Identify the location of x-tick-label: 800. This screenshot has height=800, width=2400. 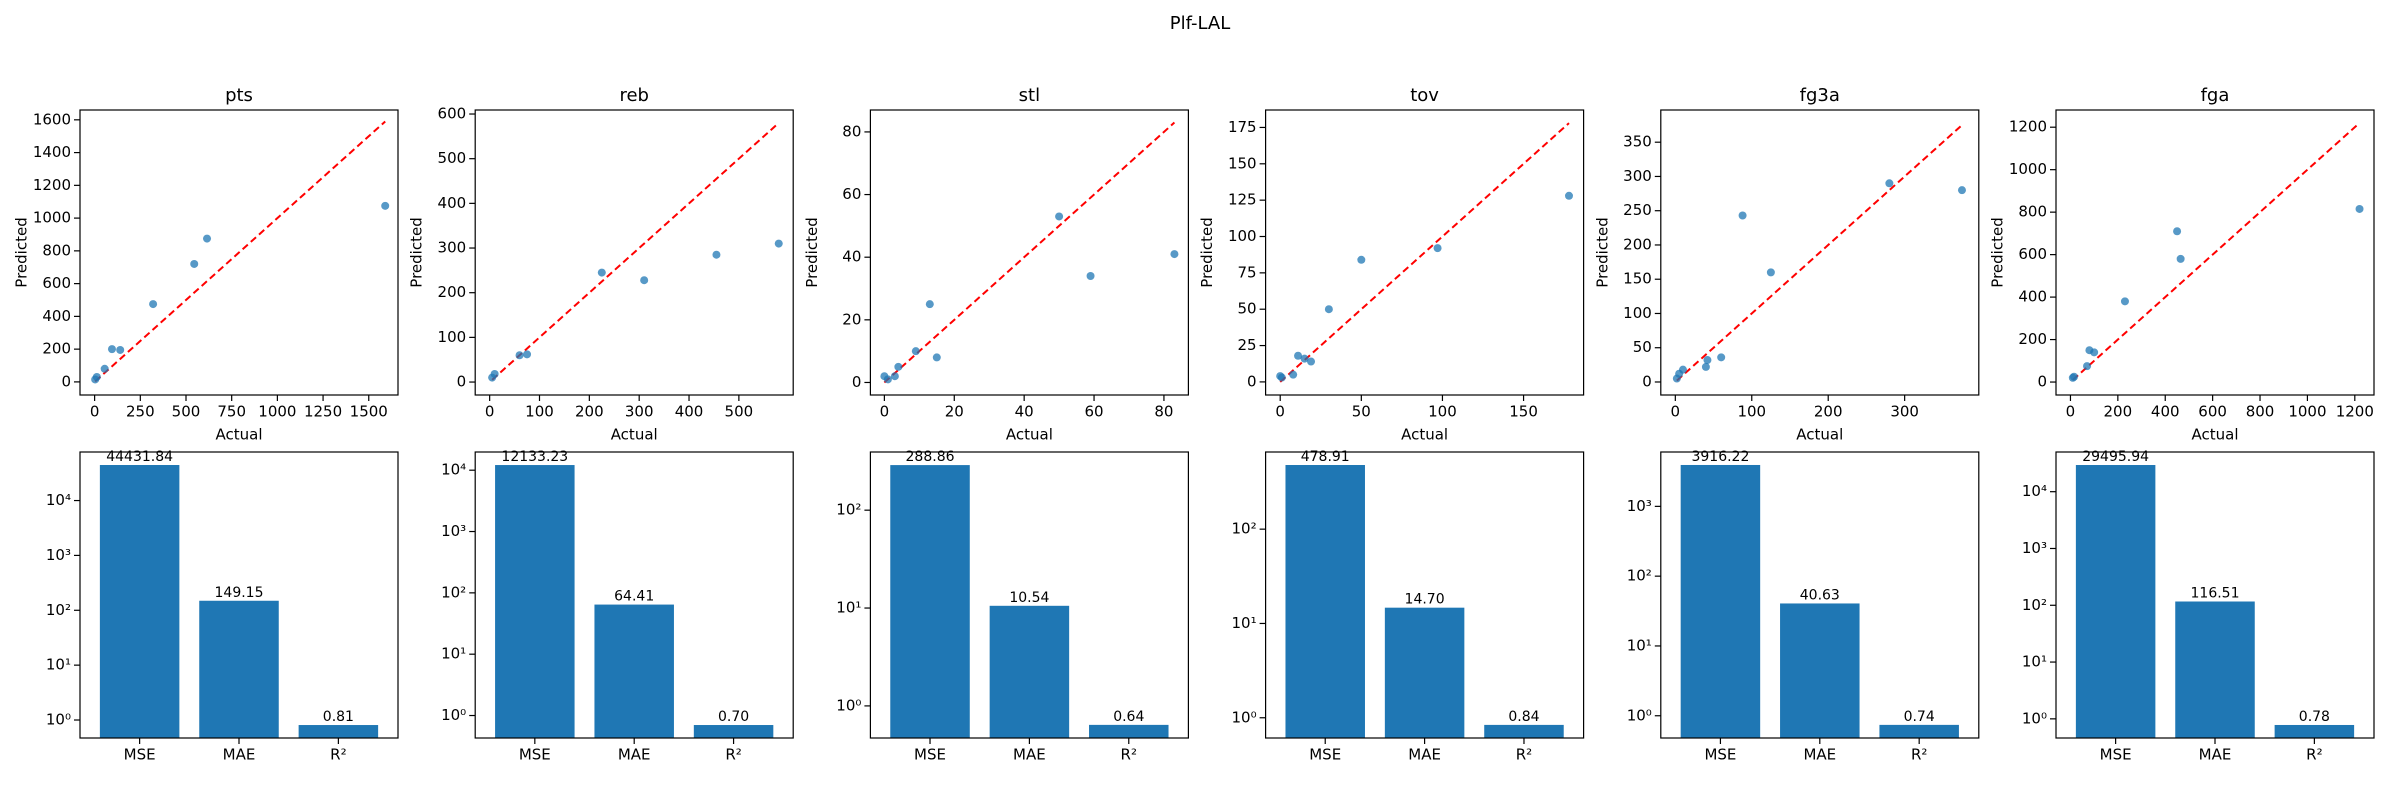
(2260, 412).